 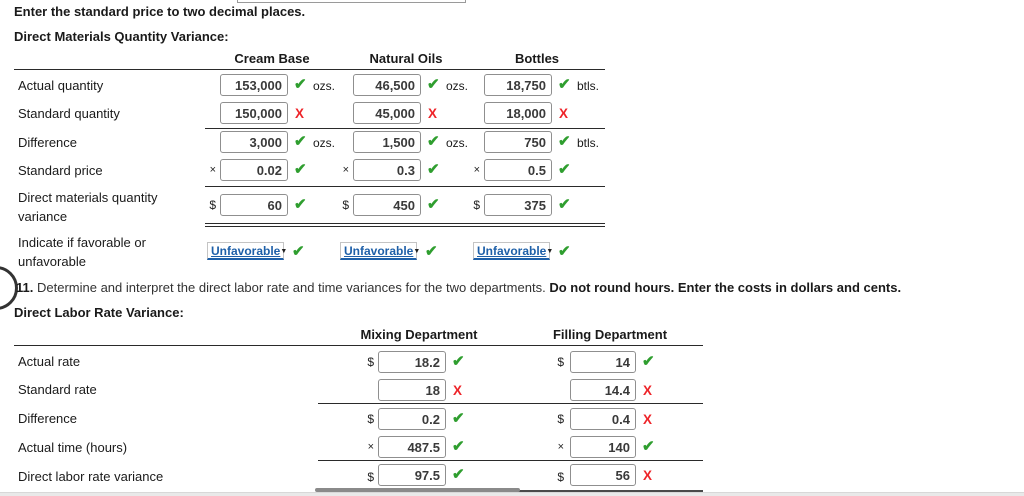 I want to click on actual-rate-filling-input, so click(x=603, y=362).